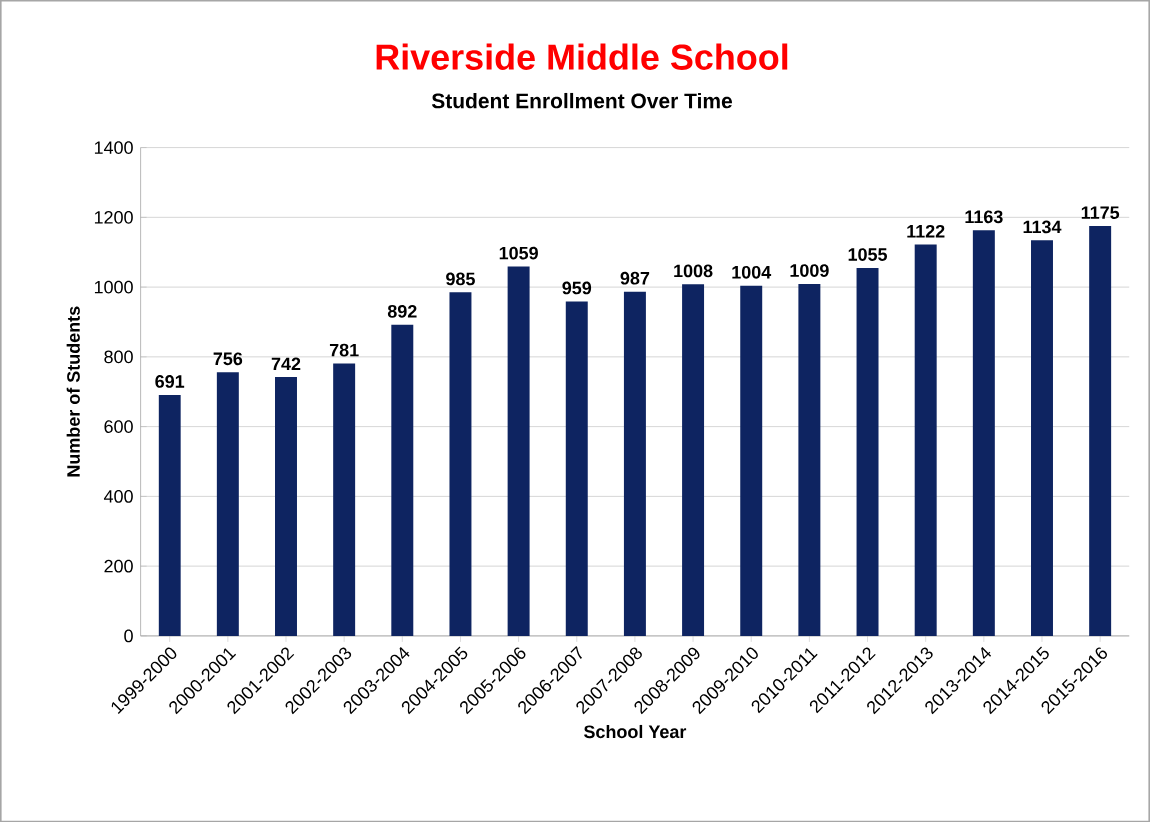  Describe the element at coordinates (752, 272) in the screenshot. I see `data-label: 1004` at that location.